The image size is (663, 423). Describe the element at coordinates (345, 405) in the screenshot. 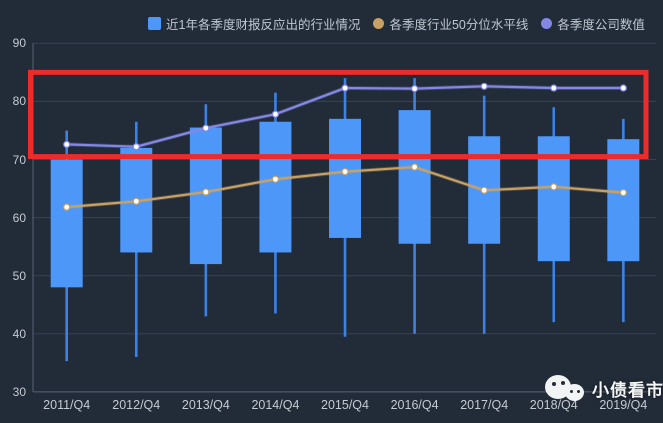

I see `x-tick-label: 2015/Q4` at that location.